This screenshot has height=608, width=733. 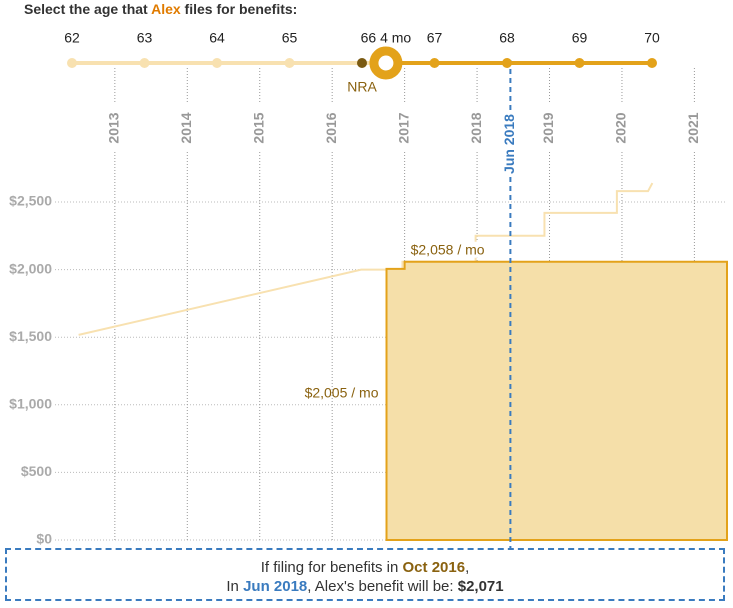 I want to click on summary-line: If filing for benefits in Oct 2016,, so click(x=365, y=567).